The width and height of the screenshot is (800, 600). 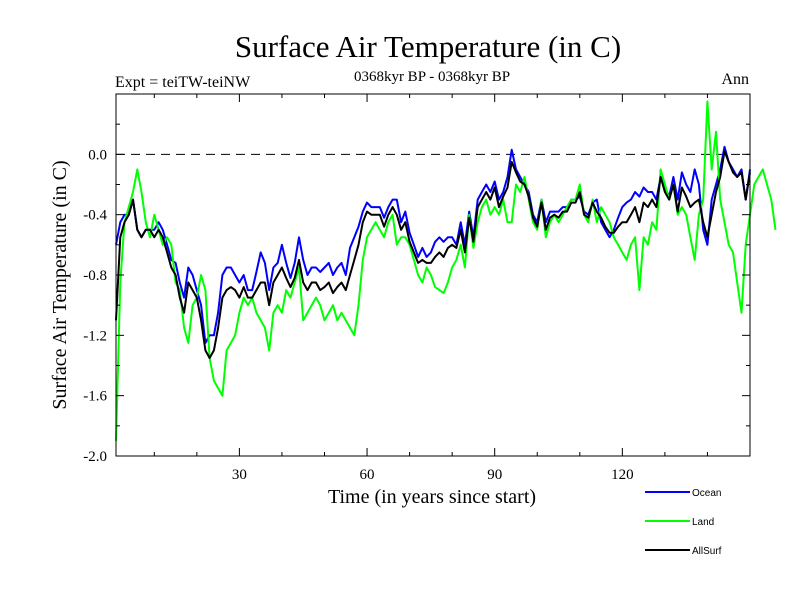 I want to click on y-tick-label: -2.0, so click(x=95, y=457).